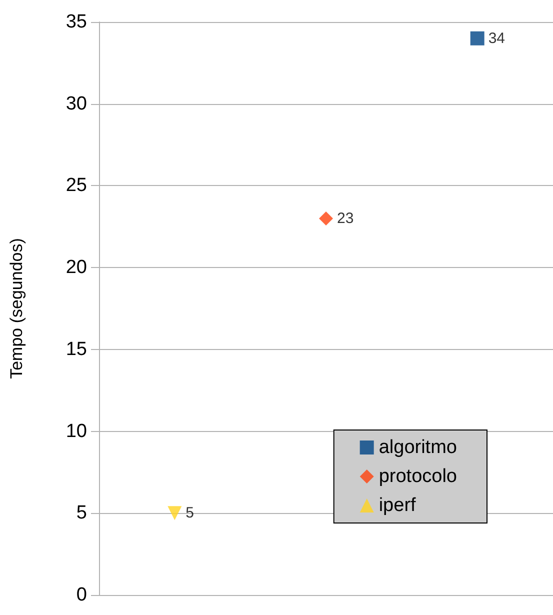 The width and height of the screenshot is (553, 615). I want to click on data-label: 34, so click(497, 38).